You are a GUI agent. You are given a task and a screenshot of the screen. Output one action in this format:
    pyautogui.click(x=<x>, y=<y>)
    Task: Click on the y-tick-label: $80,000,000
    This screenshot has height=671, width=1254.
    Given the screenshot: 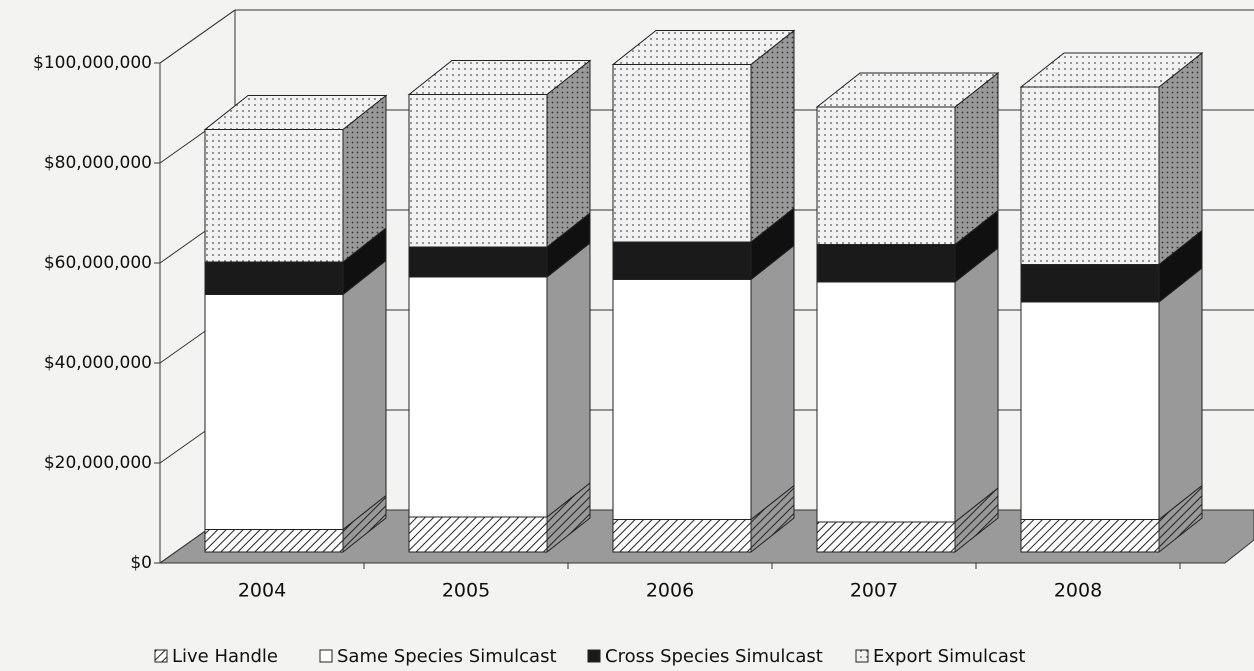 What is the action you would take?
    pyautogui.click(x=98, y=163)
    